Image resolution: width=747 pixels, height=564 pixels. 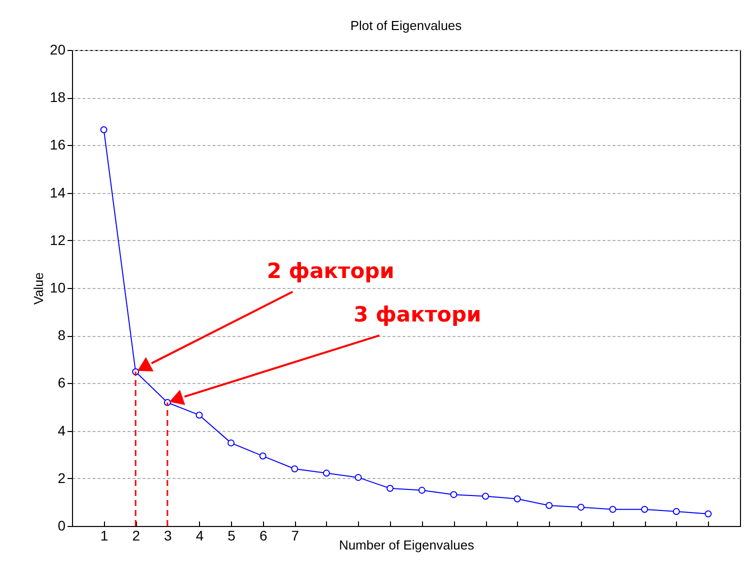 I want to click on y-tick-label: 12, so click(x=58, y=240).